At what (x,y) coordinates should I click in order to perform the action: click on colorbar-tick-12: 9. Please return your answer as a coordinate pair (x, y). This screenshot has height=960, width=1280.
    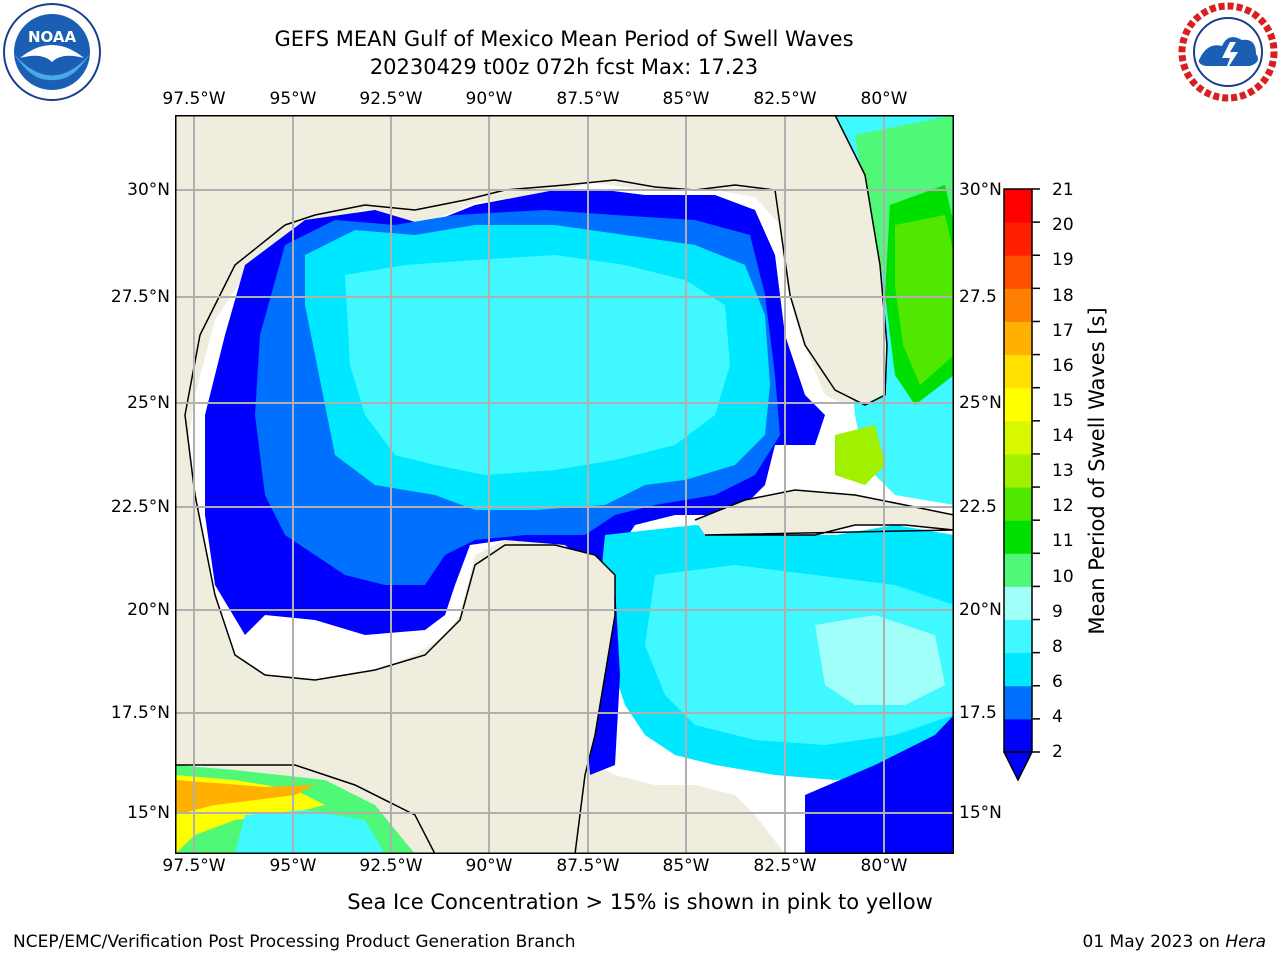
    Looking at the image, I should click on (1057, 612).